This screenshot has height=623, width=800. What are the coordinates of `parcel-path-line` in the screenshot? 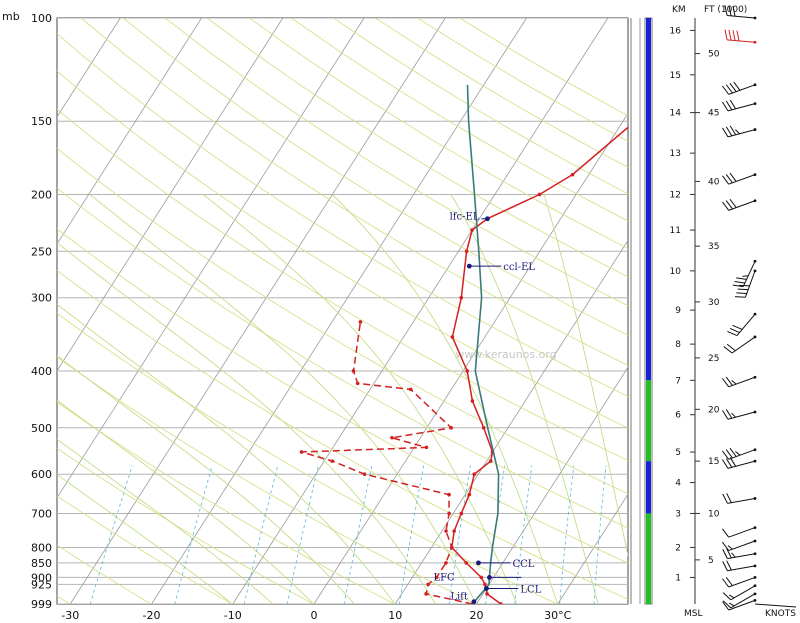 It's located at (483, 344).